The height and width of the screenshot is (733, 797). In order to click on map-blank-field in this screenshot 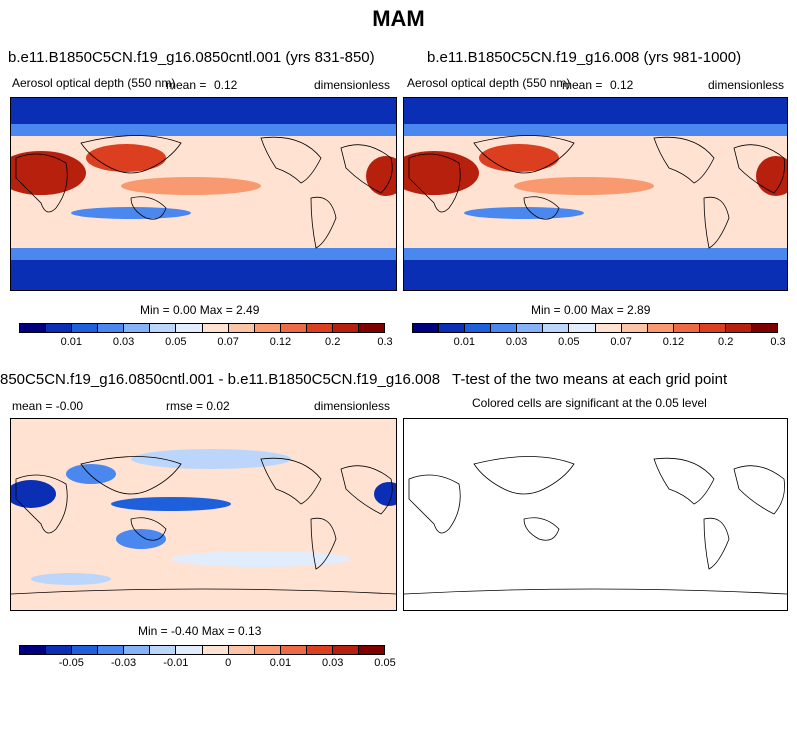, I will do `click(595, 514)`.